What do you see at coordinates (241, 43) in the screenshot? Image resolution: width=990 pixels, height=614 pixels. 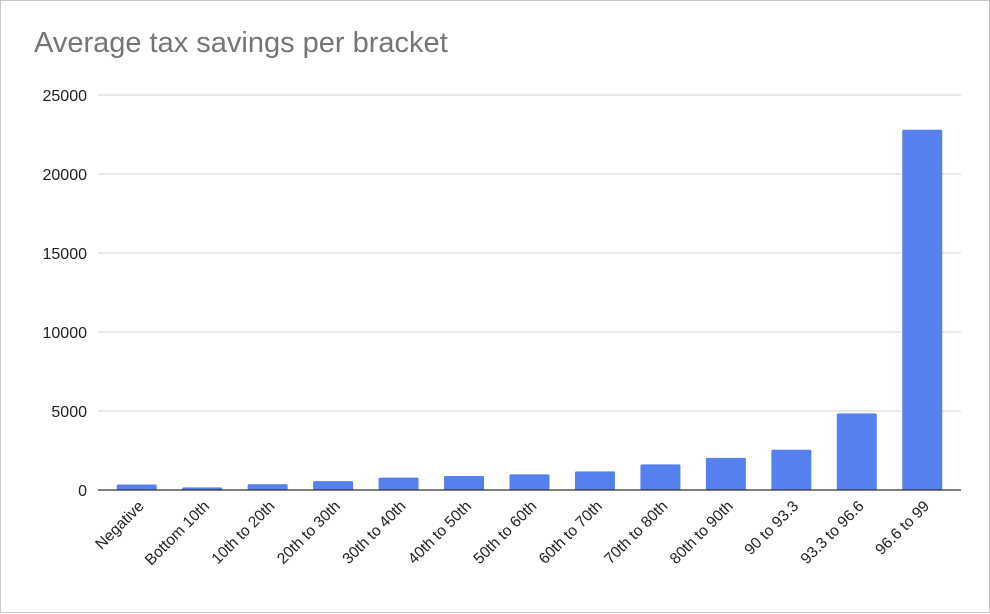 I see `chart-title: Average tax savings per bracket` at bounding box center [241, 43].